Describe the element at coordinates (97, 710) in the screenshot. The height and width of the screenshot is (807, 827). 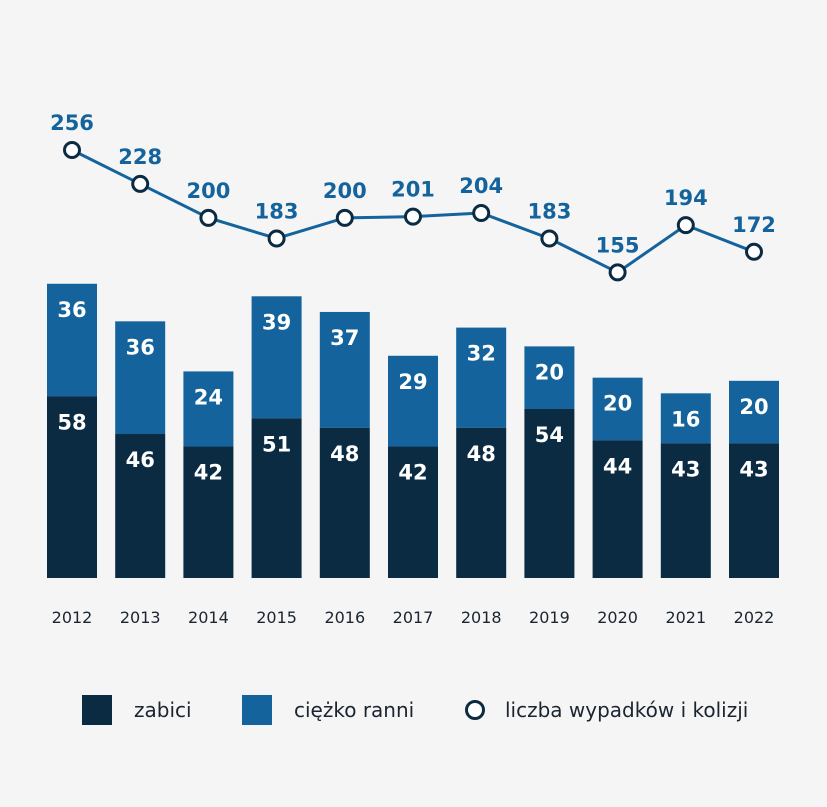
I see `legend-swatch-killed` at that location.